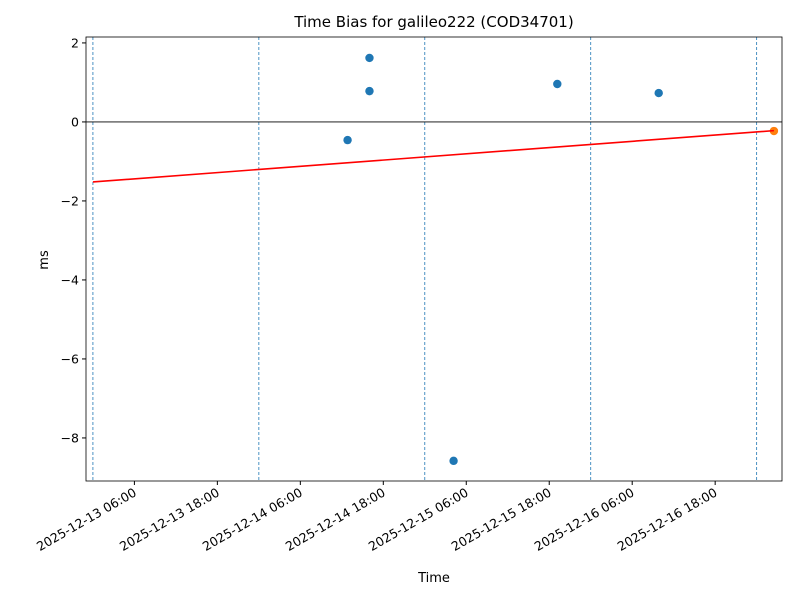  What do you see at coordinates (70, 200) in the screenshot?
I see `y-tick-label: −2` at bounding box center [70, 200].